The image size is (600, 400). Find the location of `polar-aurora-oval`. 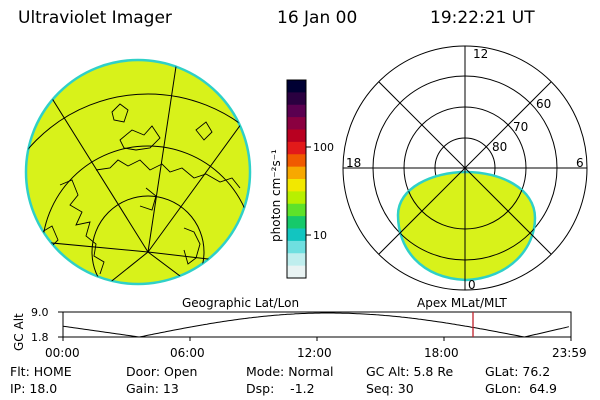

polar-aurora-oval is located at coordinates (466, 226).